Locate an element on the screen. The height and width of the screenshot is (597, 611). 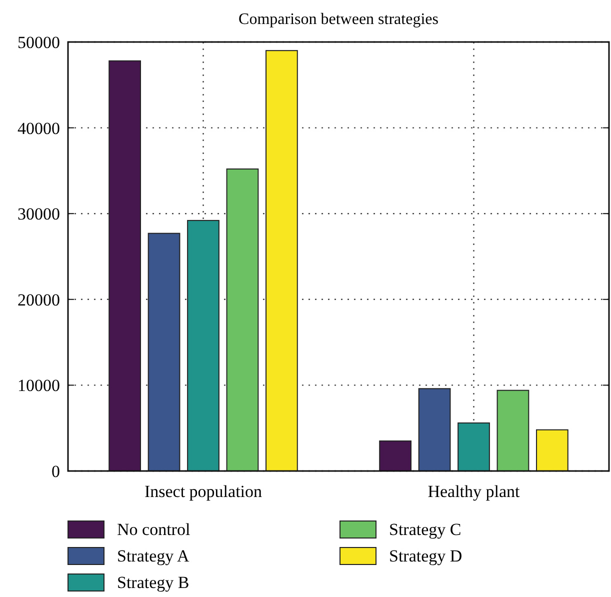
legend-label: Strategy B is located at coordinates (153, 582).